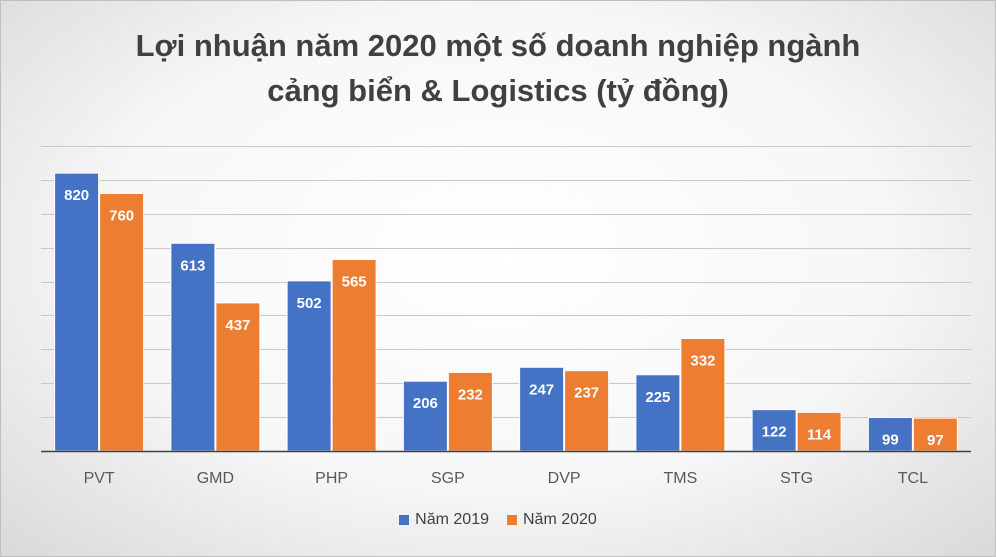 The width and height of the screenshot is (996, 557). I want to click on data-label-gmd-2019: 613, so click(192, 265).